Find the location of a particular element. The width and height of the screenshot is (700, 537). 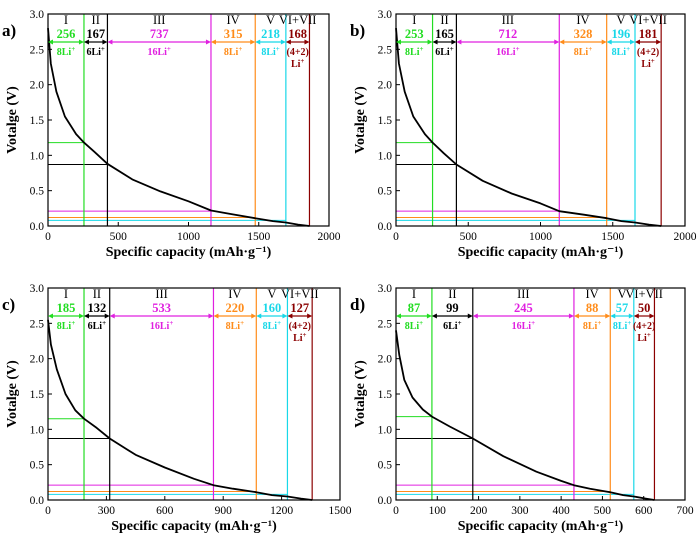

region-roman-label: VI+VII is located at coordinates (298, 20).